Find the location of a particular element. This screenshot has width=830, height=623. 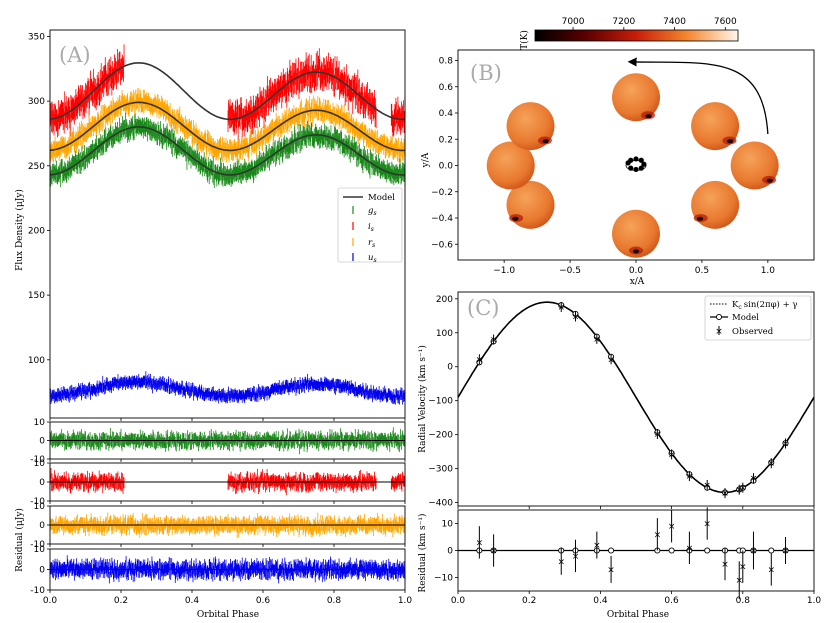

model-line-g is located at coordinates (227, 151).